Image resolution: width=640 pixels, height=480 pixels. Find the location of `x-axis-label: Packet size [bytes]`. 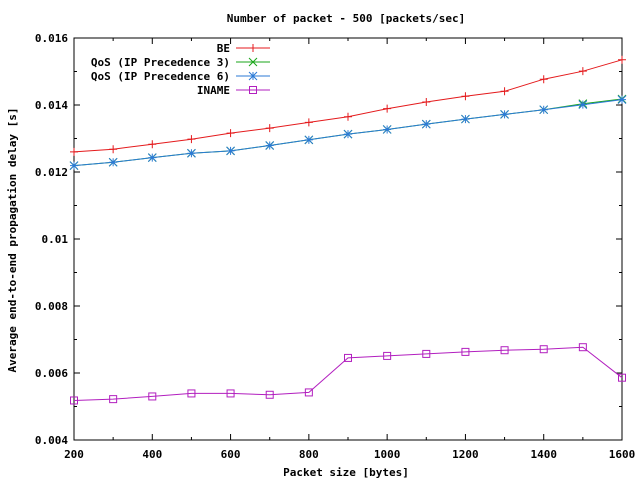

x-axis-label: Packet size [bytes] is located at coordinates (346, 472).